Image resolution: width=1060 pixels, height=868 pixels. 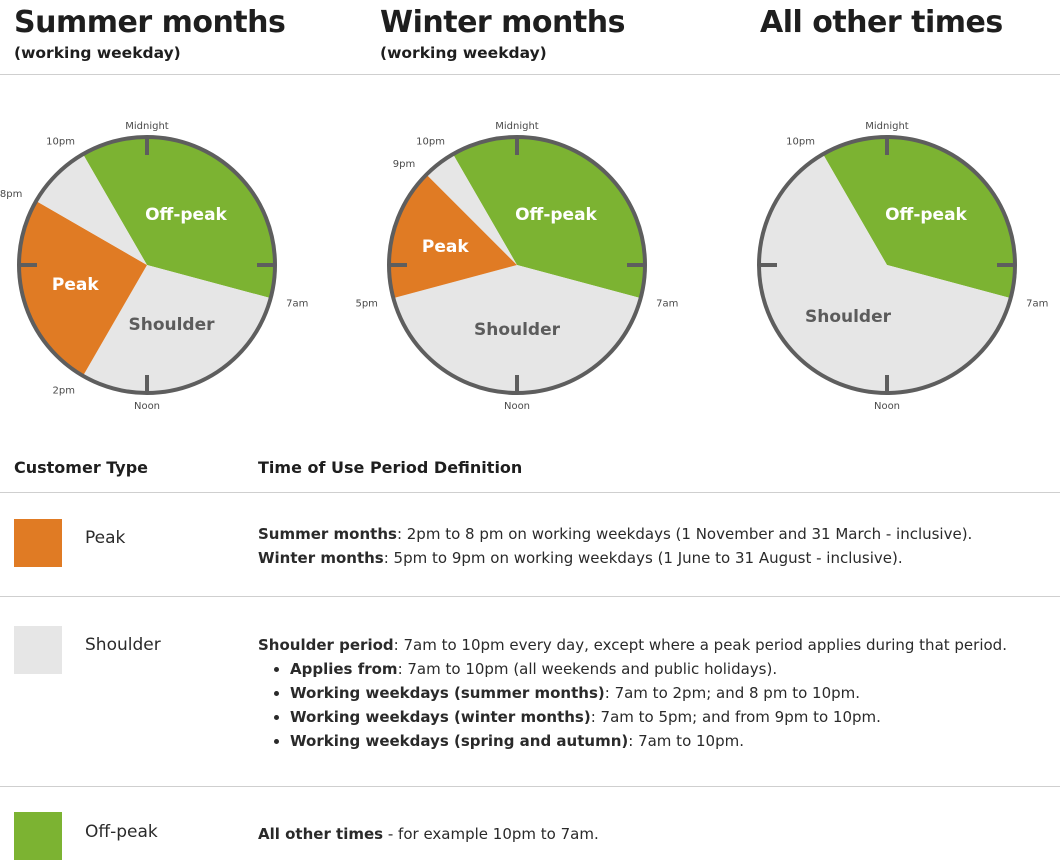 What do you see at coordinates (686, 741) in the screenshot?
I see `bullet-text: : 7am to 10pm.` at bounding box center [686, 741].